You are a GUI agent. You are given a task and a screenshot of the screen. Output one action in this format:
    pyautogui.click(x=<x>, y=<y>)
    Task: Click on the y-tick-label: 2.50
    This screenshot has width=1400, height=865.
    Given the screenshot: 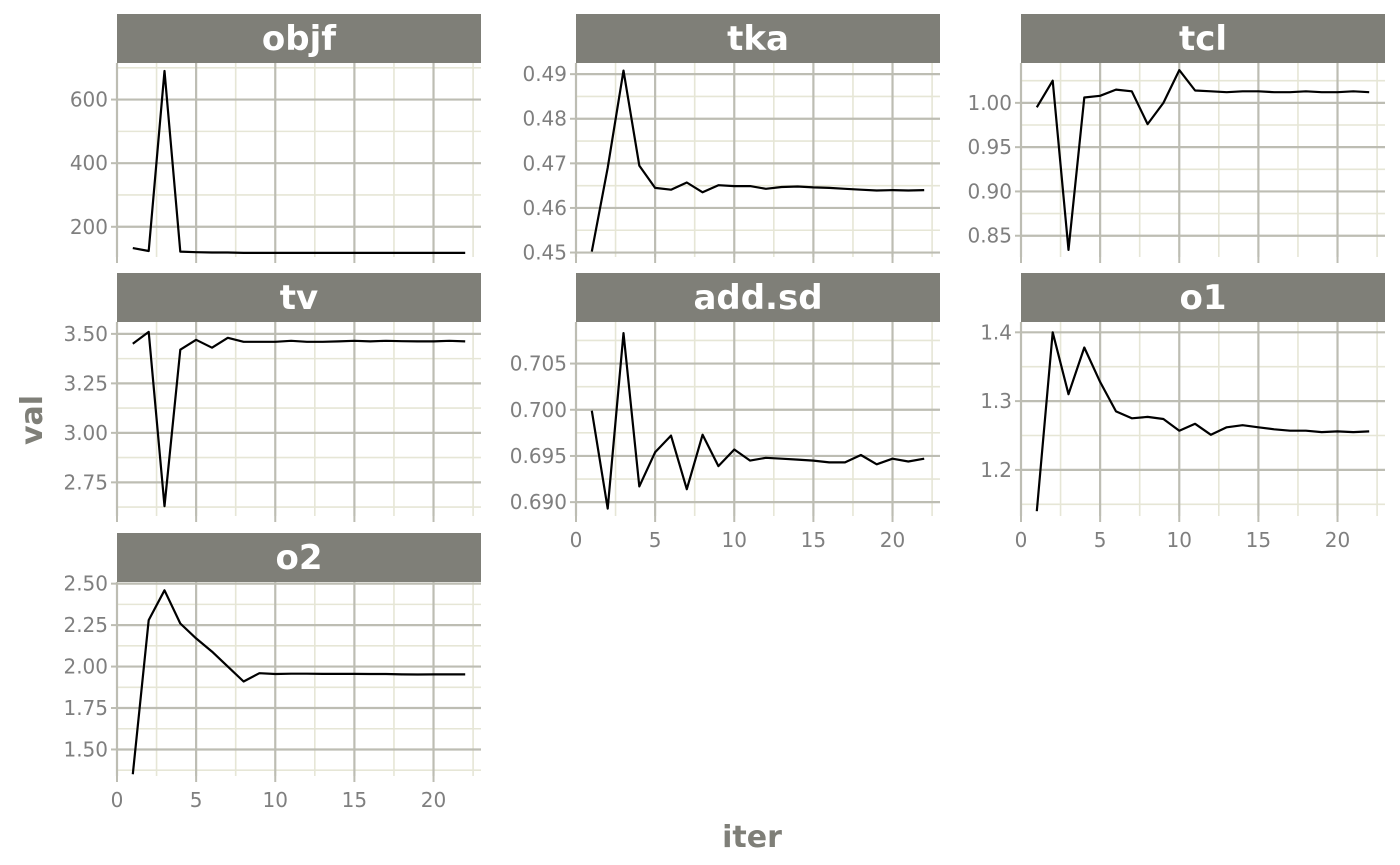 What is the action you would take?
    pyautogui.click(x=85, y=584)
    